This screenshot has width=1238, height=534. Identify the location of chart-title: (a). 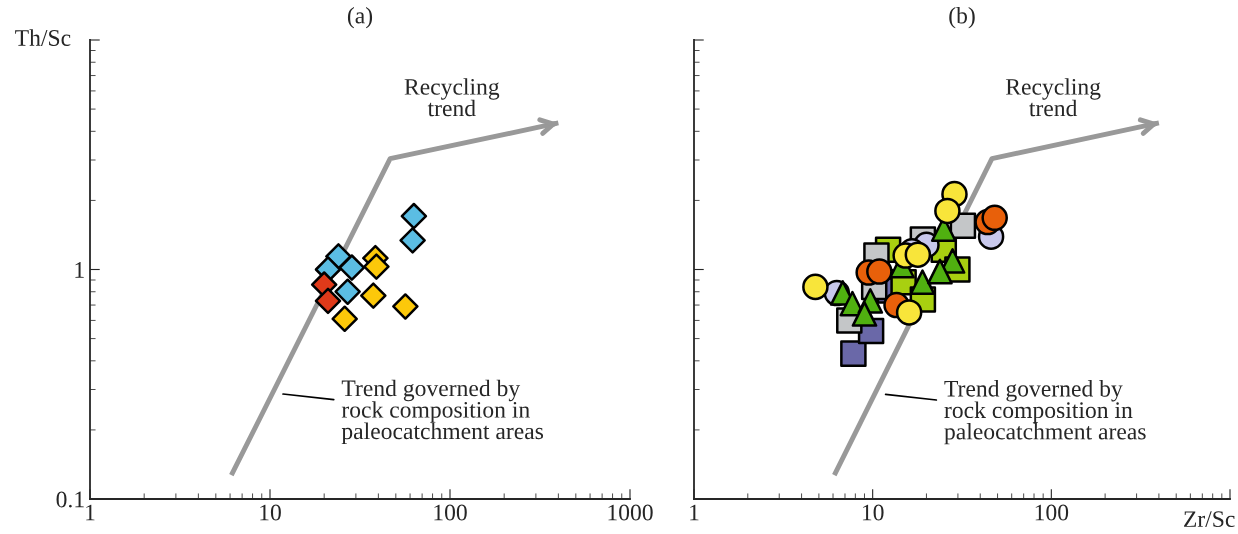
(360, 17).